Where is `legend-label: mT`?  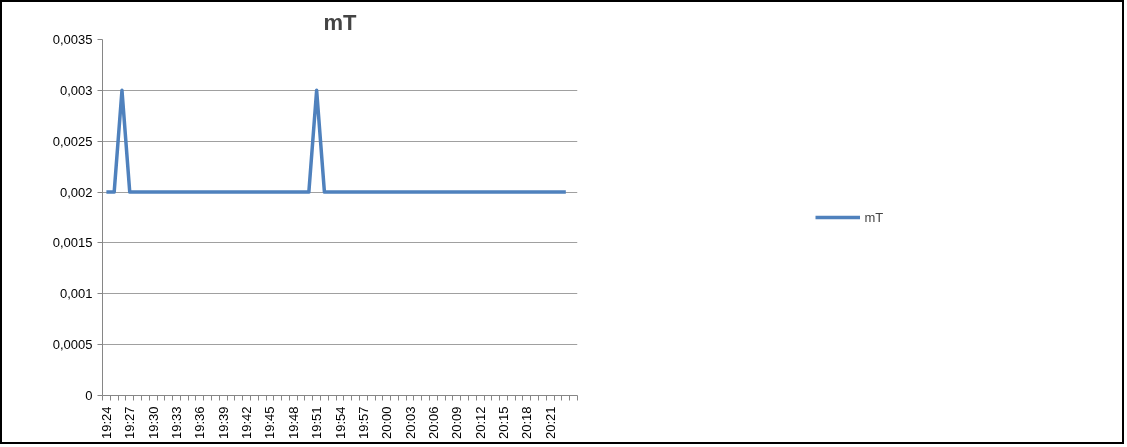
legend-label: mT is located at coordinates (874, 217).